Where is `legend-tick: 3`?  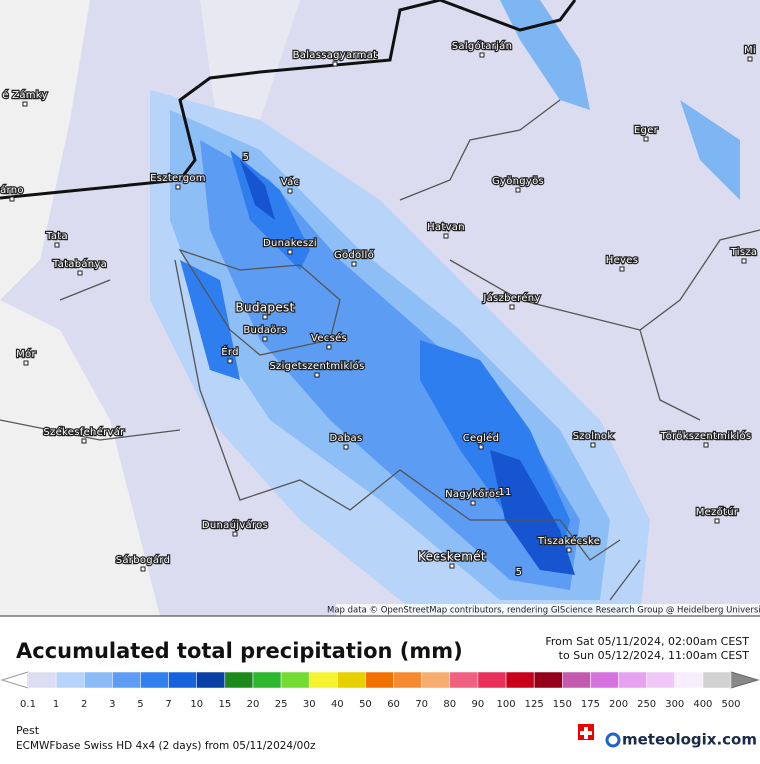 legend-tick: 3 is located at coordinates (112, 704).